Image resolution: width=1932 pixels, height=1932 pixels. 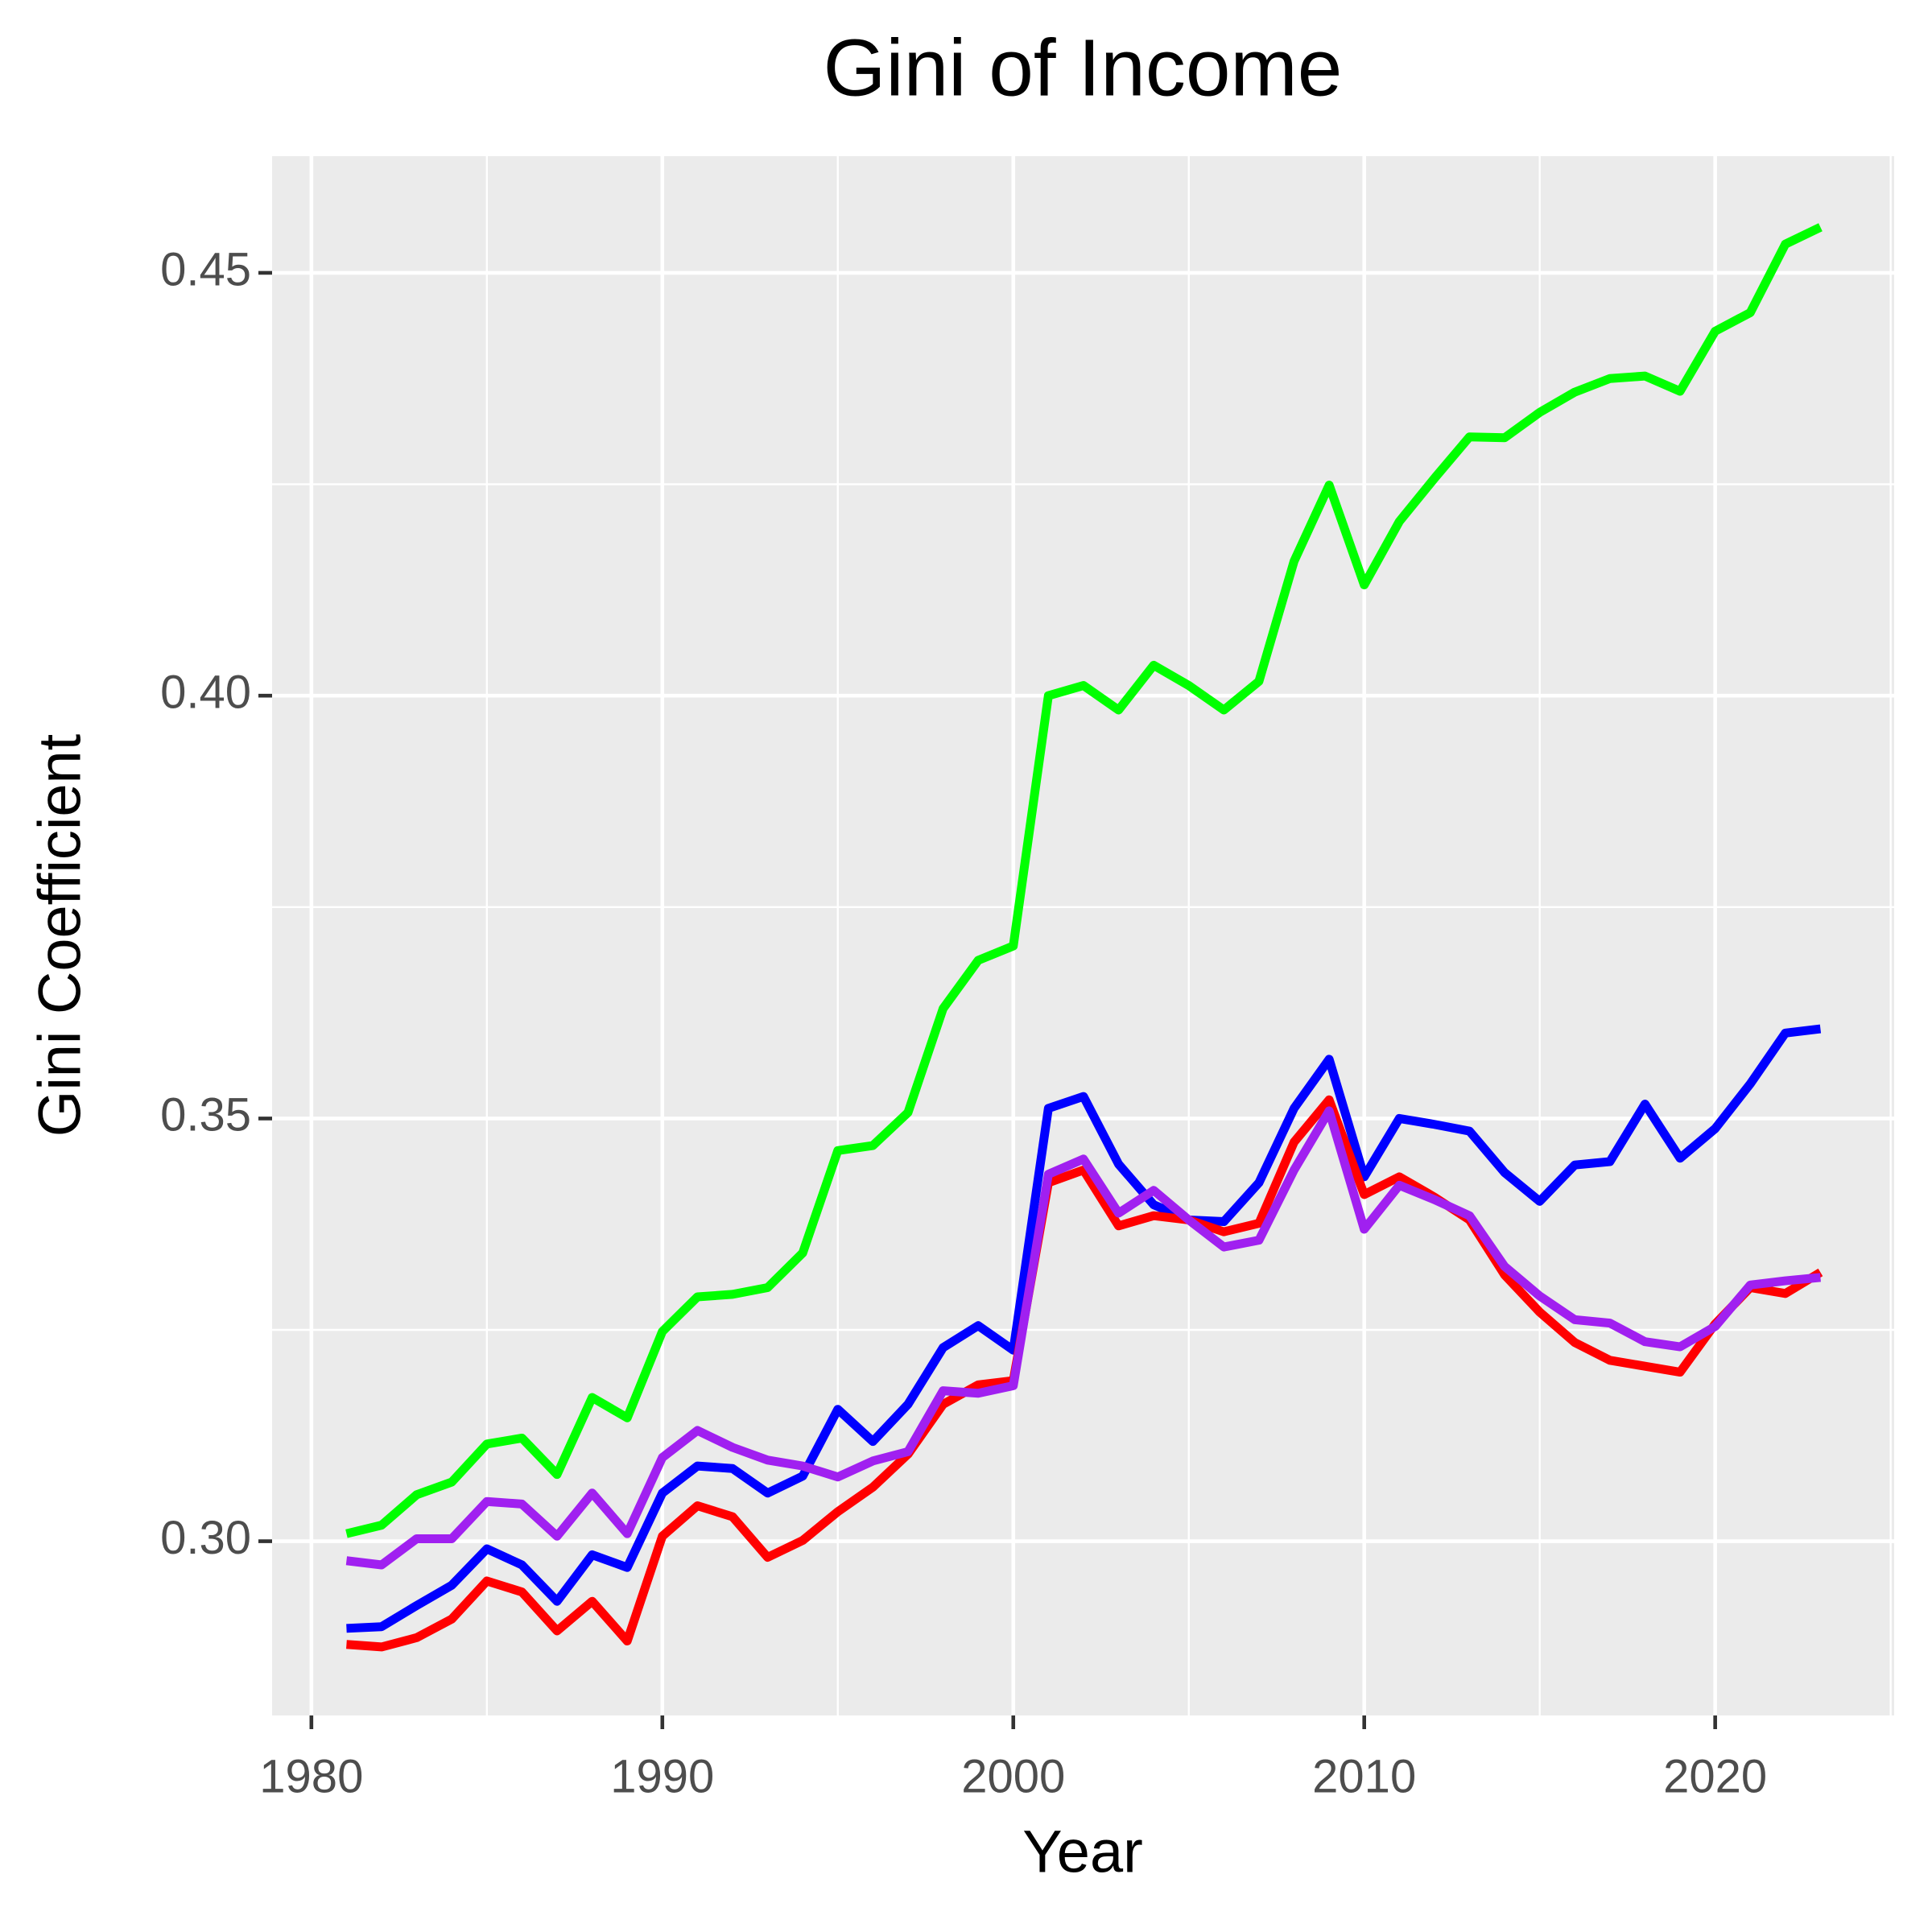 I want to click on chart-title: Gini of Income, so click(x=1083, y=68).